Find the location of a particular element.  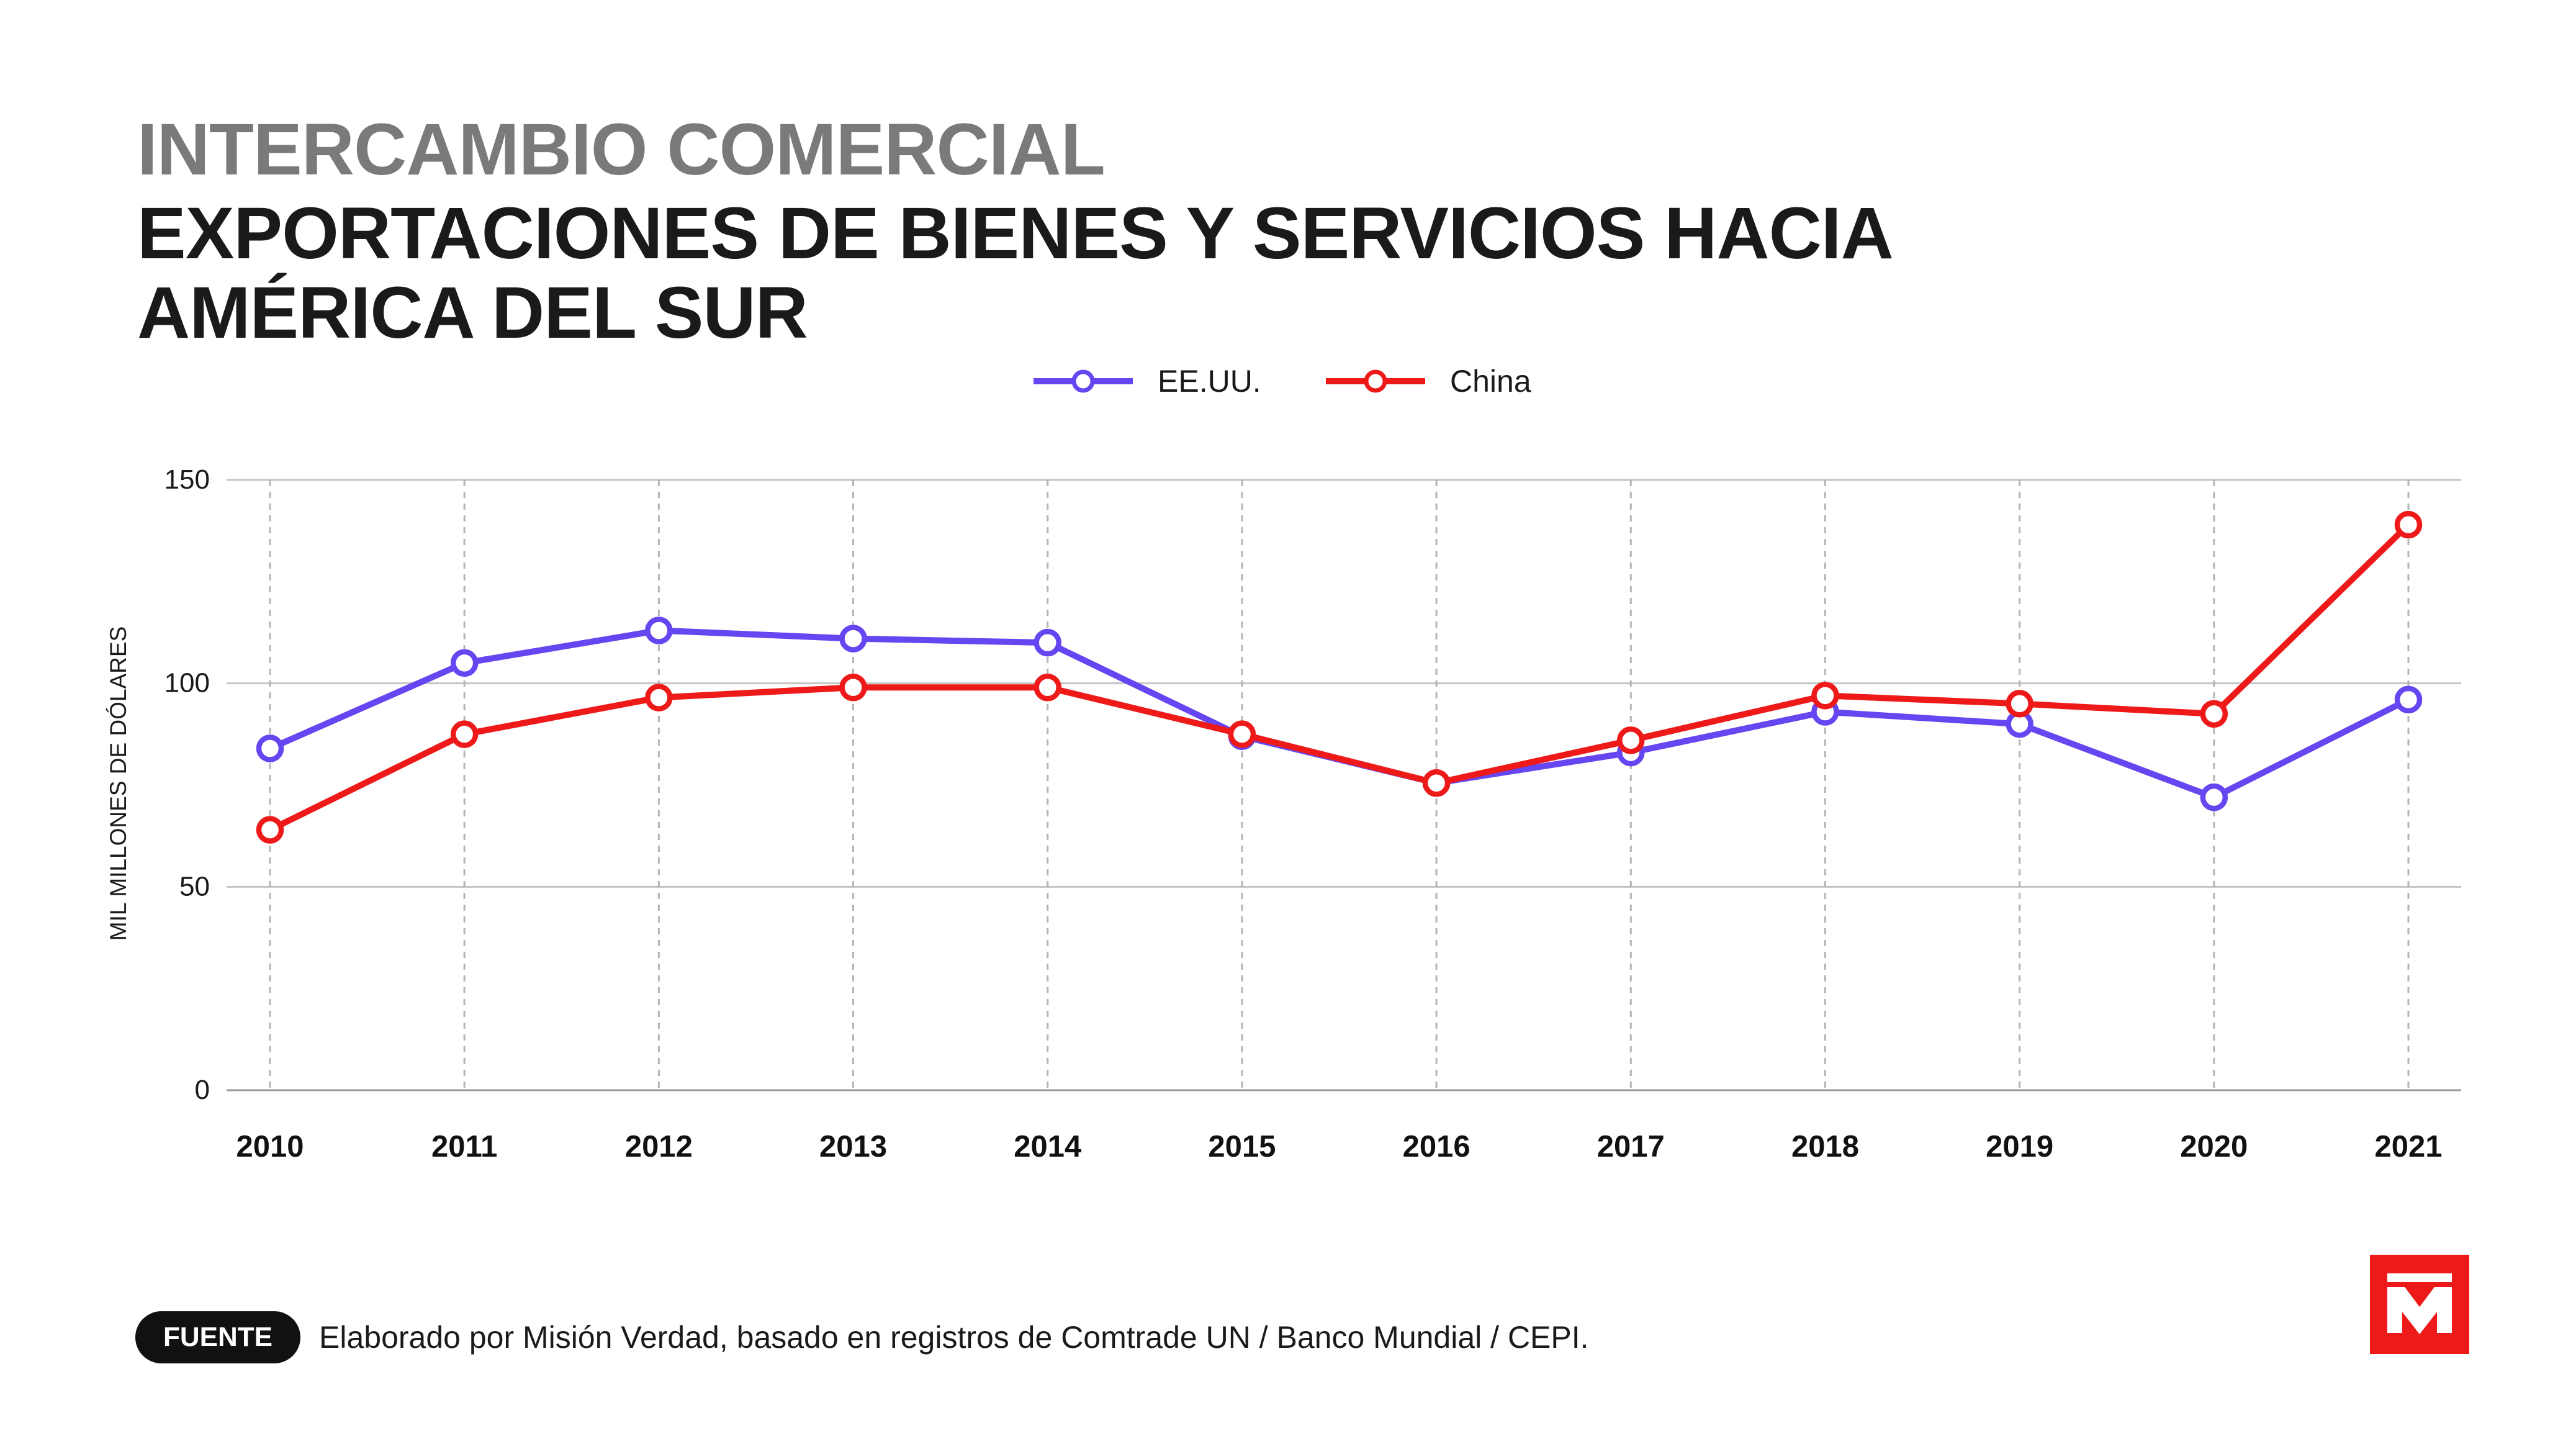

y-tick-label: 100 is located at coordinates (187, 683).